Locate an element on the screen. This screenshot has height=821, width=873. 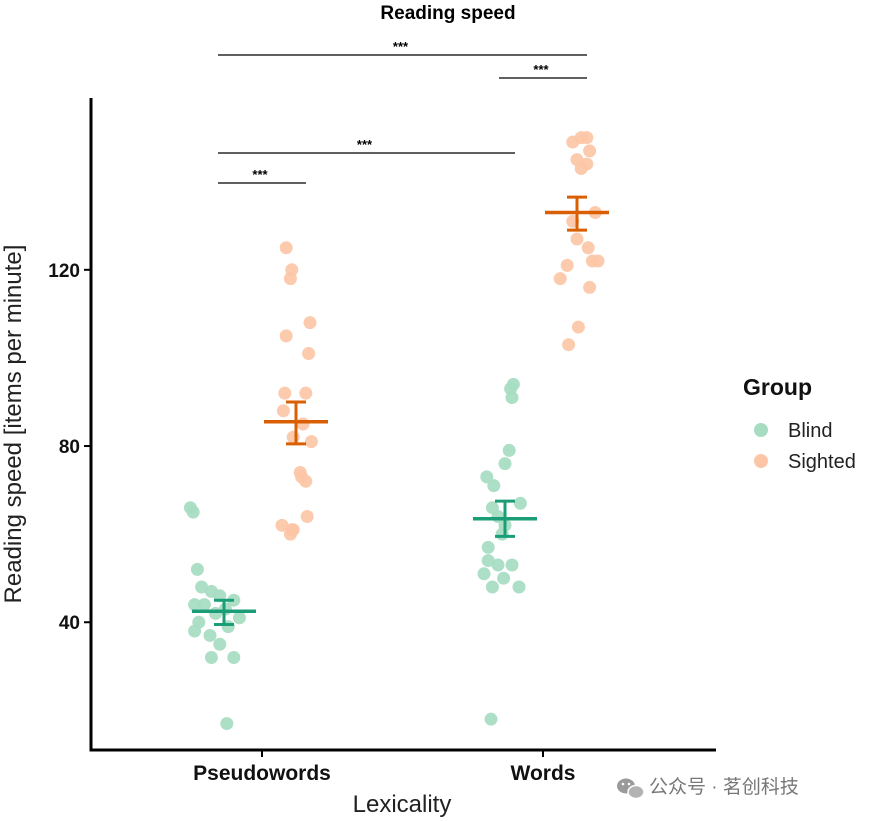
x-axis-label: Lexicality is located at coordinates (402, 804).